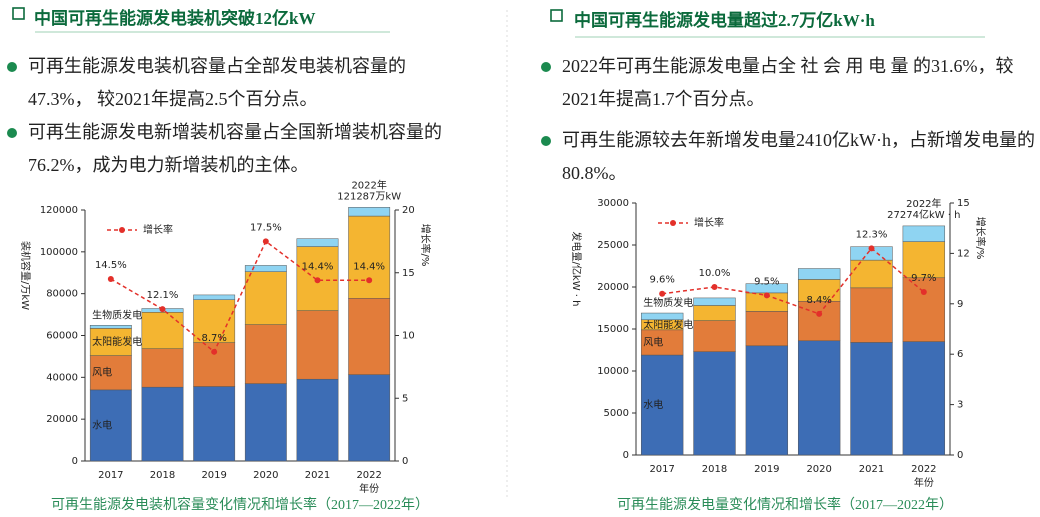 Image resolution: width=1040 pixels, height=517 pixels. I want to click on bullet: 可再生能源较去年新增发电量2410亿kW·h，占新增发电量的80.8%。, so click(798, 156).